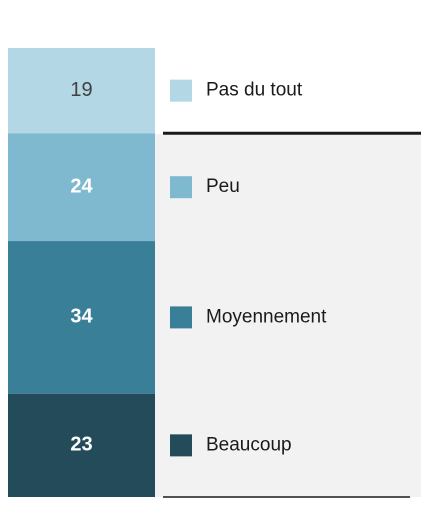  What do you see at coordinates (266, 316) in the screenshot?
I see `legend-label: Moyennement` at bounding box center [266, 316].